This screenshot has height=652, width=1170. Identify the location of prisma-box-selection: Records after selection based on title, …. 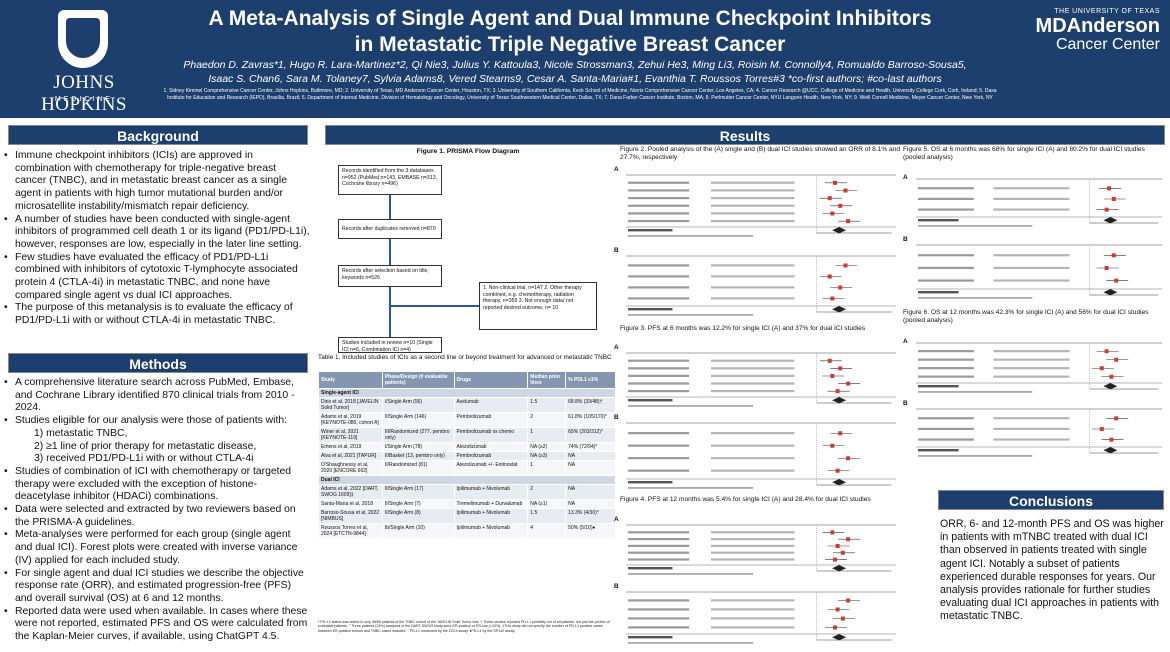
(390, 276).